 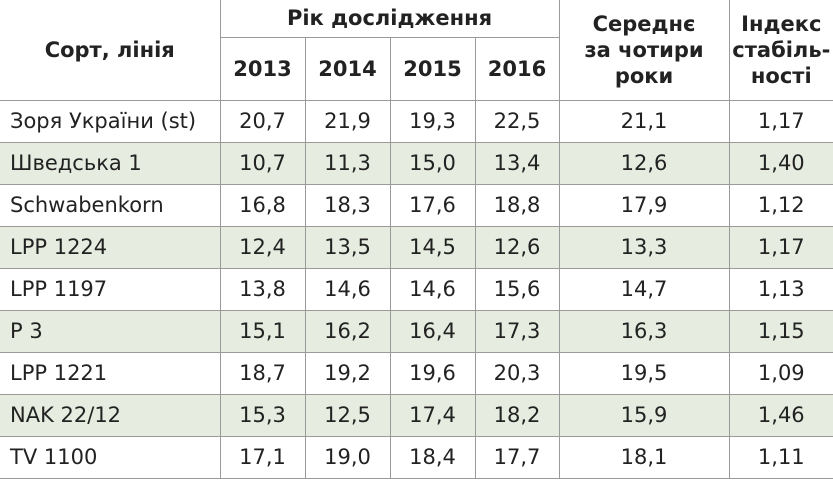 I want to click on table-cell: Зоря України (st), so click(x=110, y=121).